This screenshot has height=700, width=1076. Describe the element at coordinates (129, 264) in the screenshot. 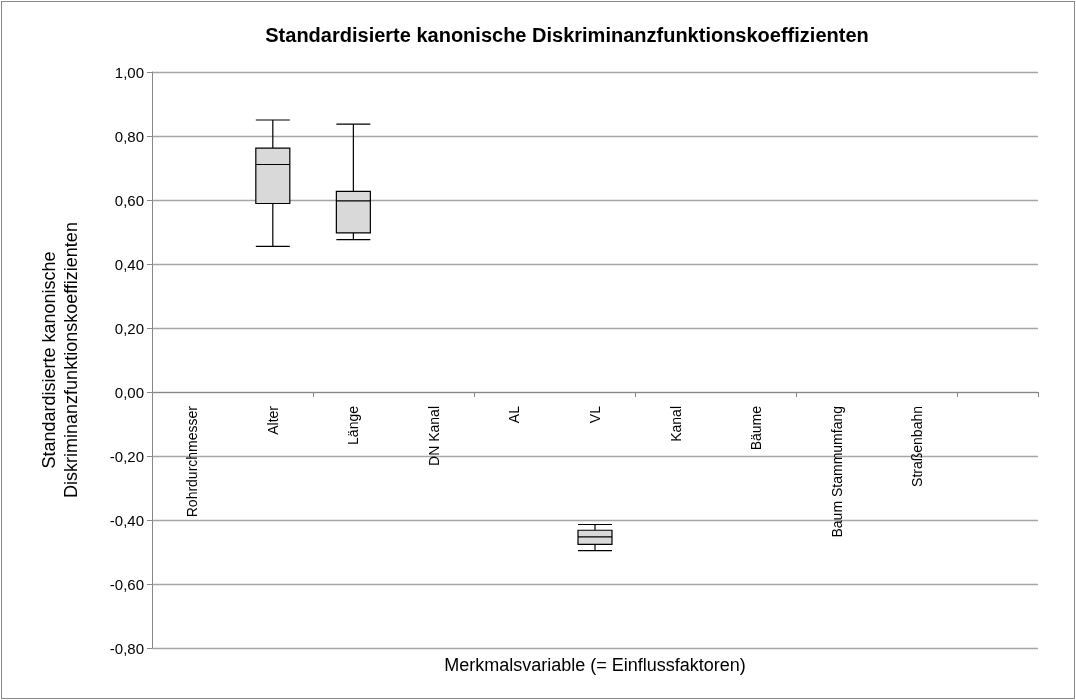

I see `y-tick-label: 0,40` at that location.